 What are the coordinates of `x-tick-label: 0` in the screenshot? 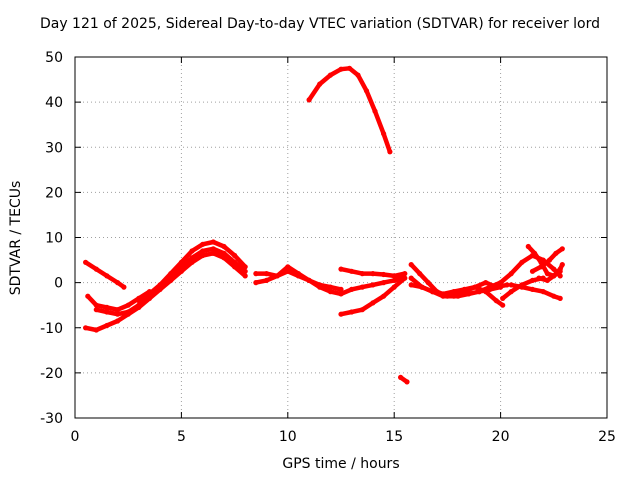 It's located at (75, 437).